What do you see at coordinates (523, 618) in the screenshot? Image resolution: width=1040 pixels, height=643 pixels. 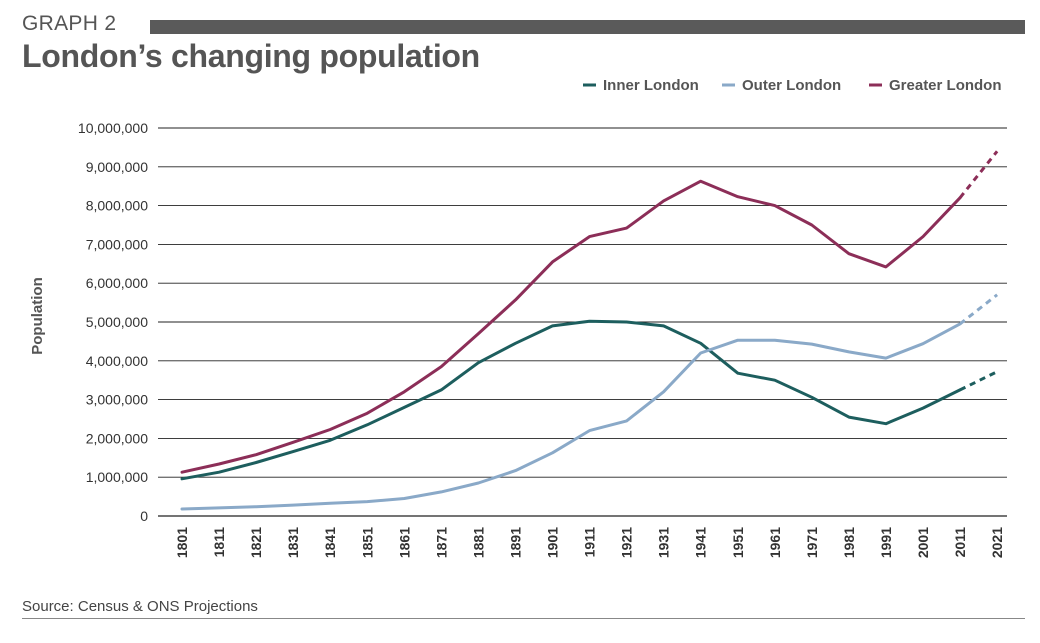 I see `footer-divider` at bounding box center [523, 618].